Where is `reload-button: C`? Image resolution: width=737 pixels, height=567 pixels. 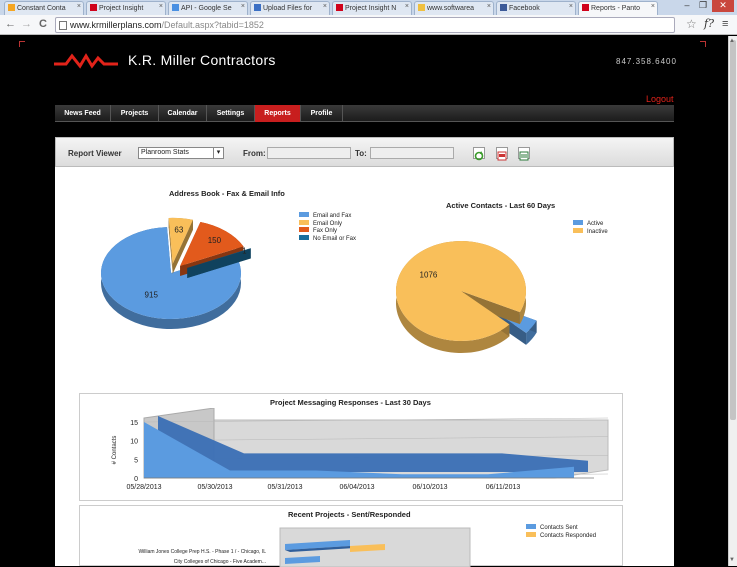 reload-button: C is located at coordinates (43, 24).